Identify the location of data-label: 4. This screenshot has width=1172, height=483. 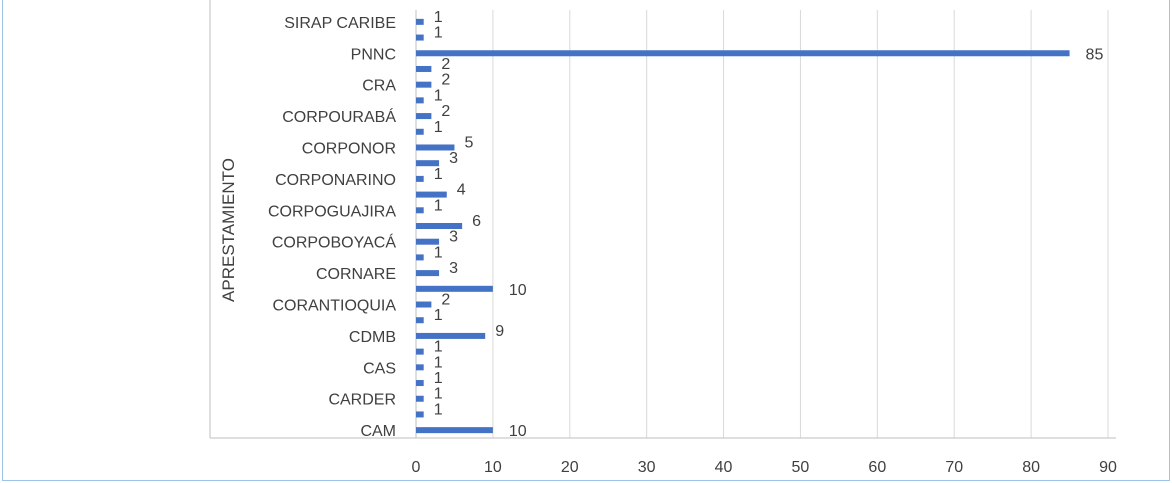
(461, 190).